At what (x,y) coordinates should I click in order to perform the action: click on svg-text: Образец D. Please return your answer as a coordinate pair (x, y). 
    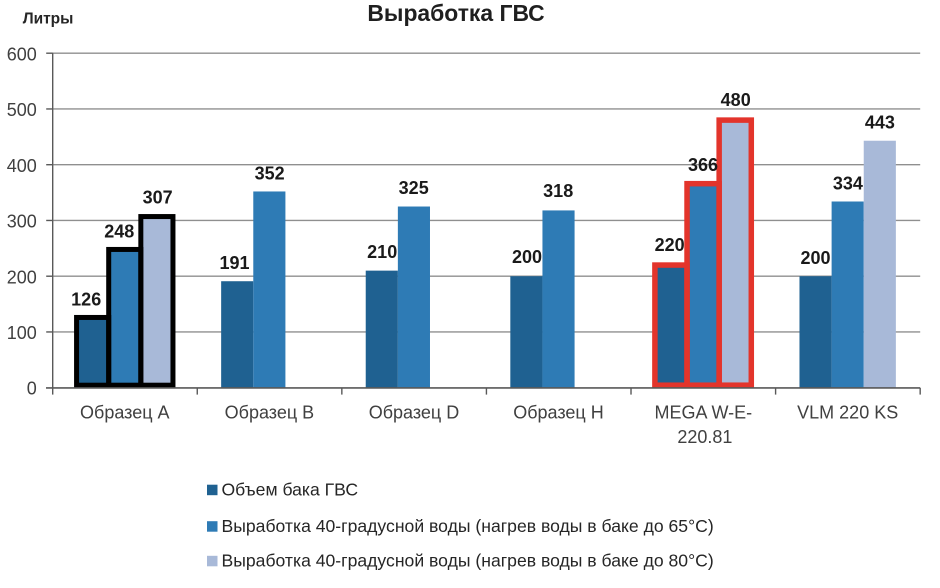
    Looking at the image, I should click on (414, 413).